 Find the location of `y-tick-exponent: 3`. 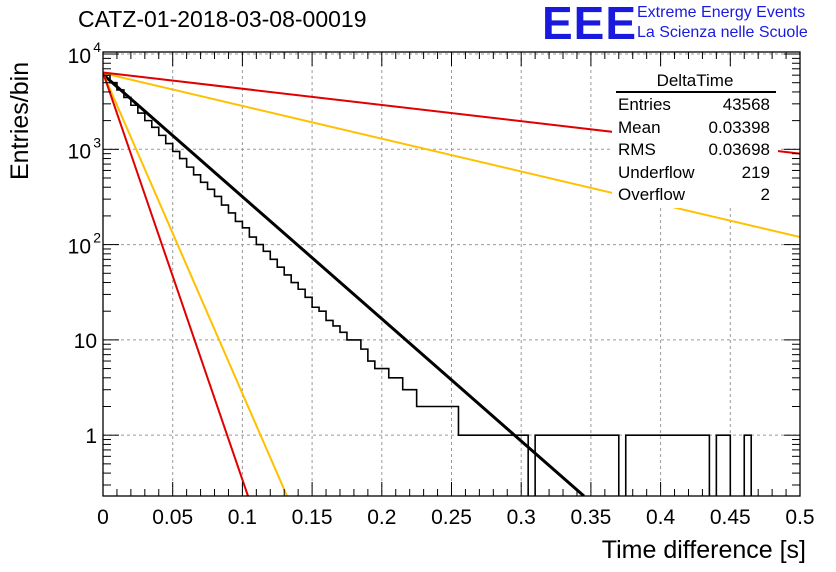

y-tick-exponent: 3 is located at coordinates (97, 142).